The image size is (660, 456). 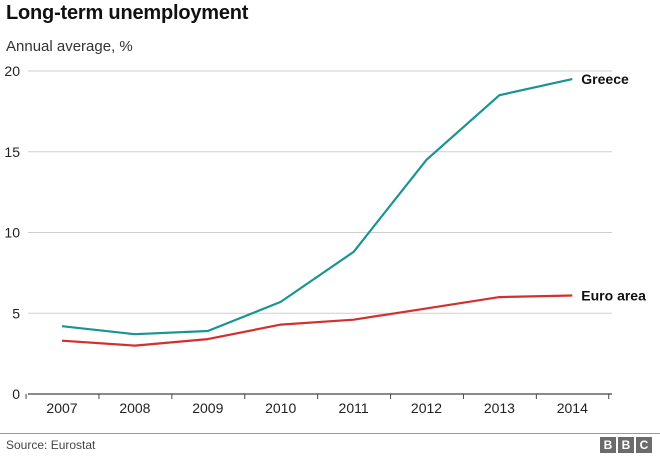 I want to click on y-tick-label: 15, so click(x=12, y=152).